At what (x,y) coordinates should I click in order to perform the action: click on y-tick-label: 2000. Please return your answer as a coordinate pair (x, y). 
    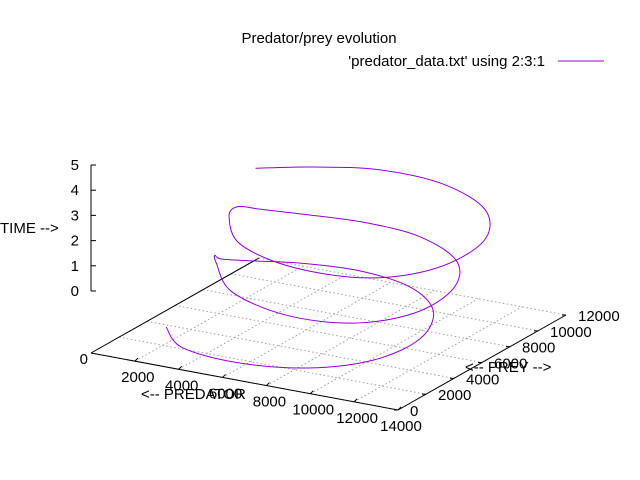
    Looking at the image, I should click on (454, 395).